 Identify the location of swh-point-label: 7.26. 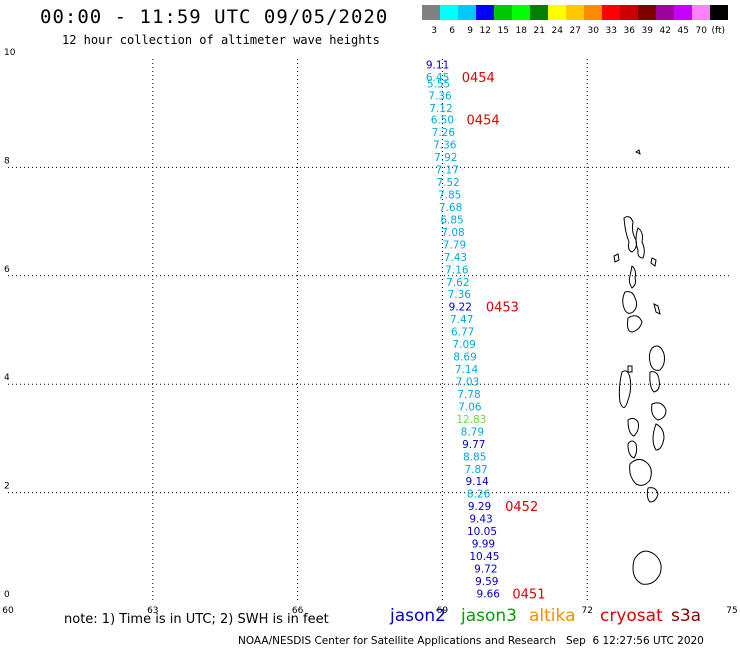
(444, 133).